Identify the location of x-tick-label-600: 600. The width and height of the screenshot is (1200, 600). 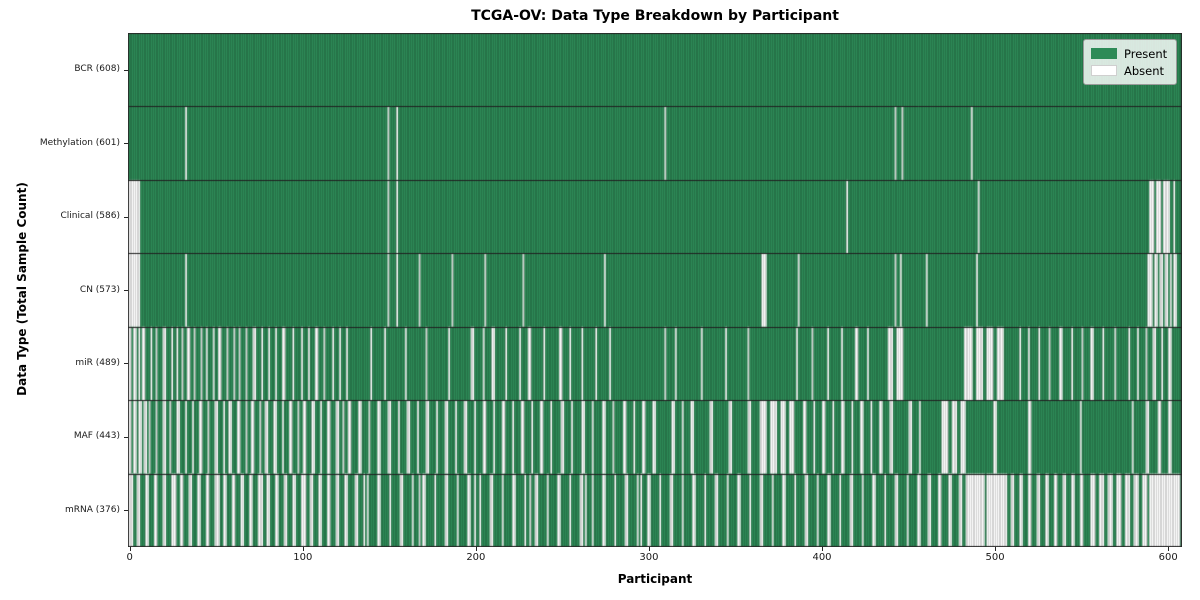
(1168, 557).